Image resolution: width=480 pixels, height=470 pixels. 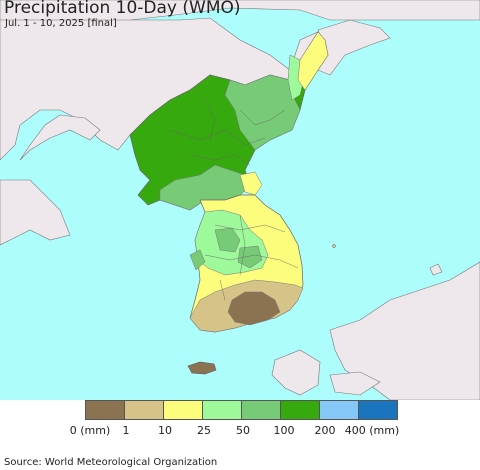 What do you see at coordinates (254, 308) in the screenshot?
I see `south-korea-0-1-core` at bounding box center [254, 308].